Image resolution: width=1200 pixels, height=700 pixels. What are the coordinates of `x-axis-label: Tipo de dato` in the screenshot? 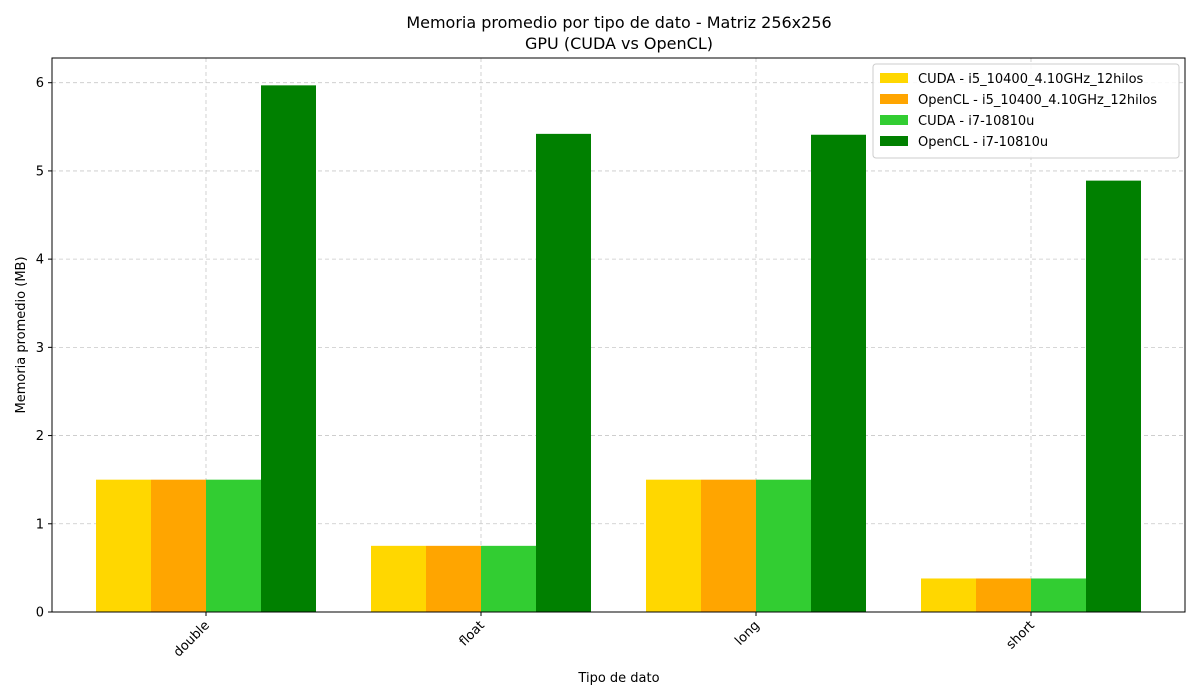 It's located at (618, 678).